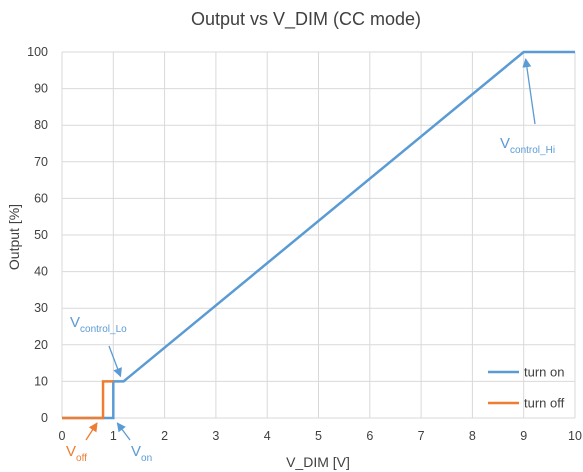 The width and height of the screenshot is (583, 472). I want to click on x-tick-label: 0, so click(62, 436).